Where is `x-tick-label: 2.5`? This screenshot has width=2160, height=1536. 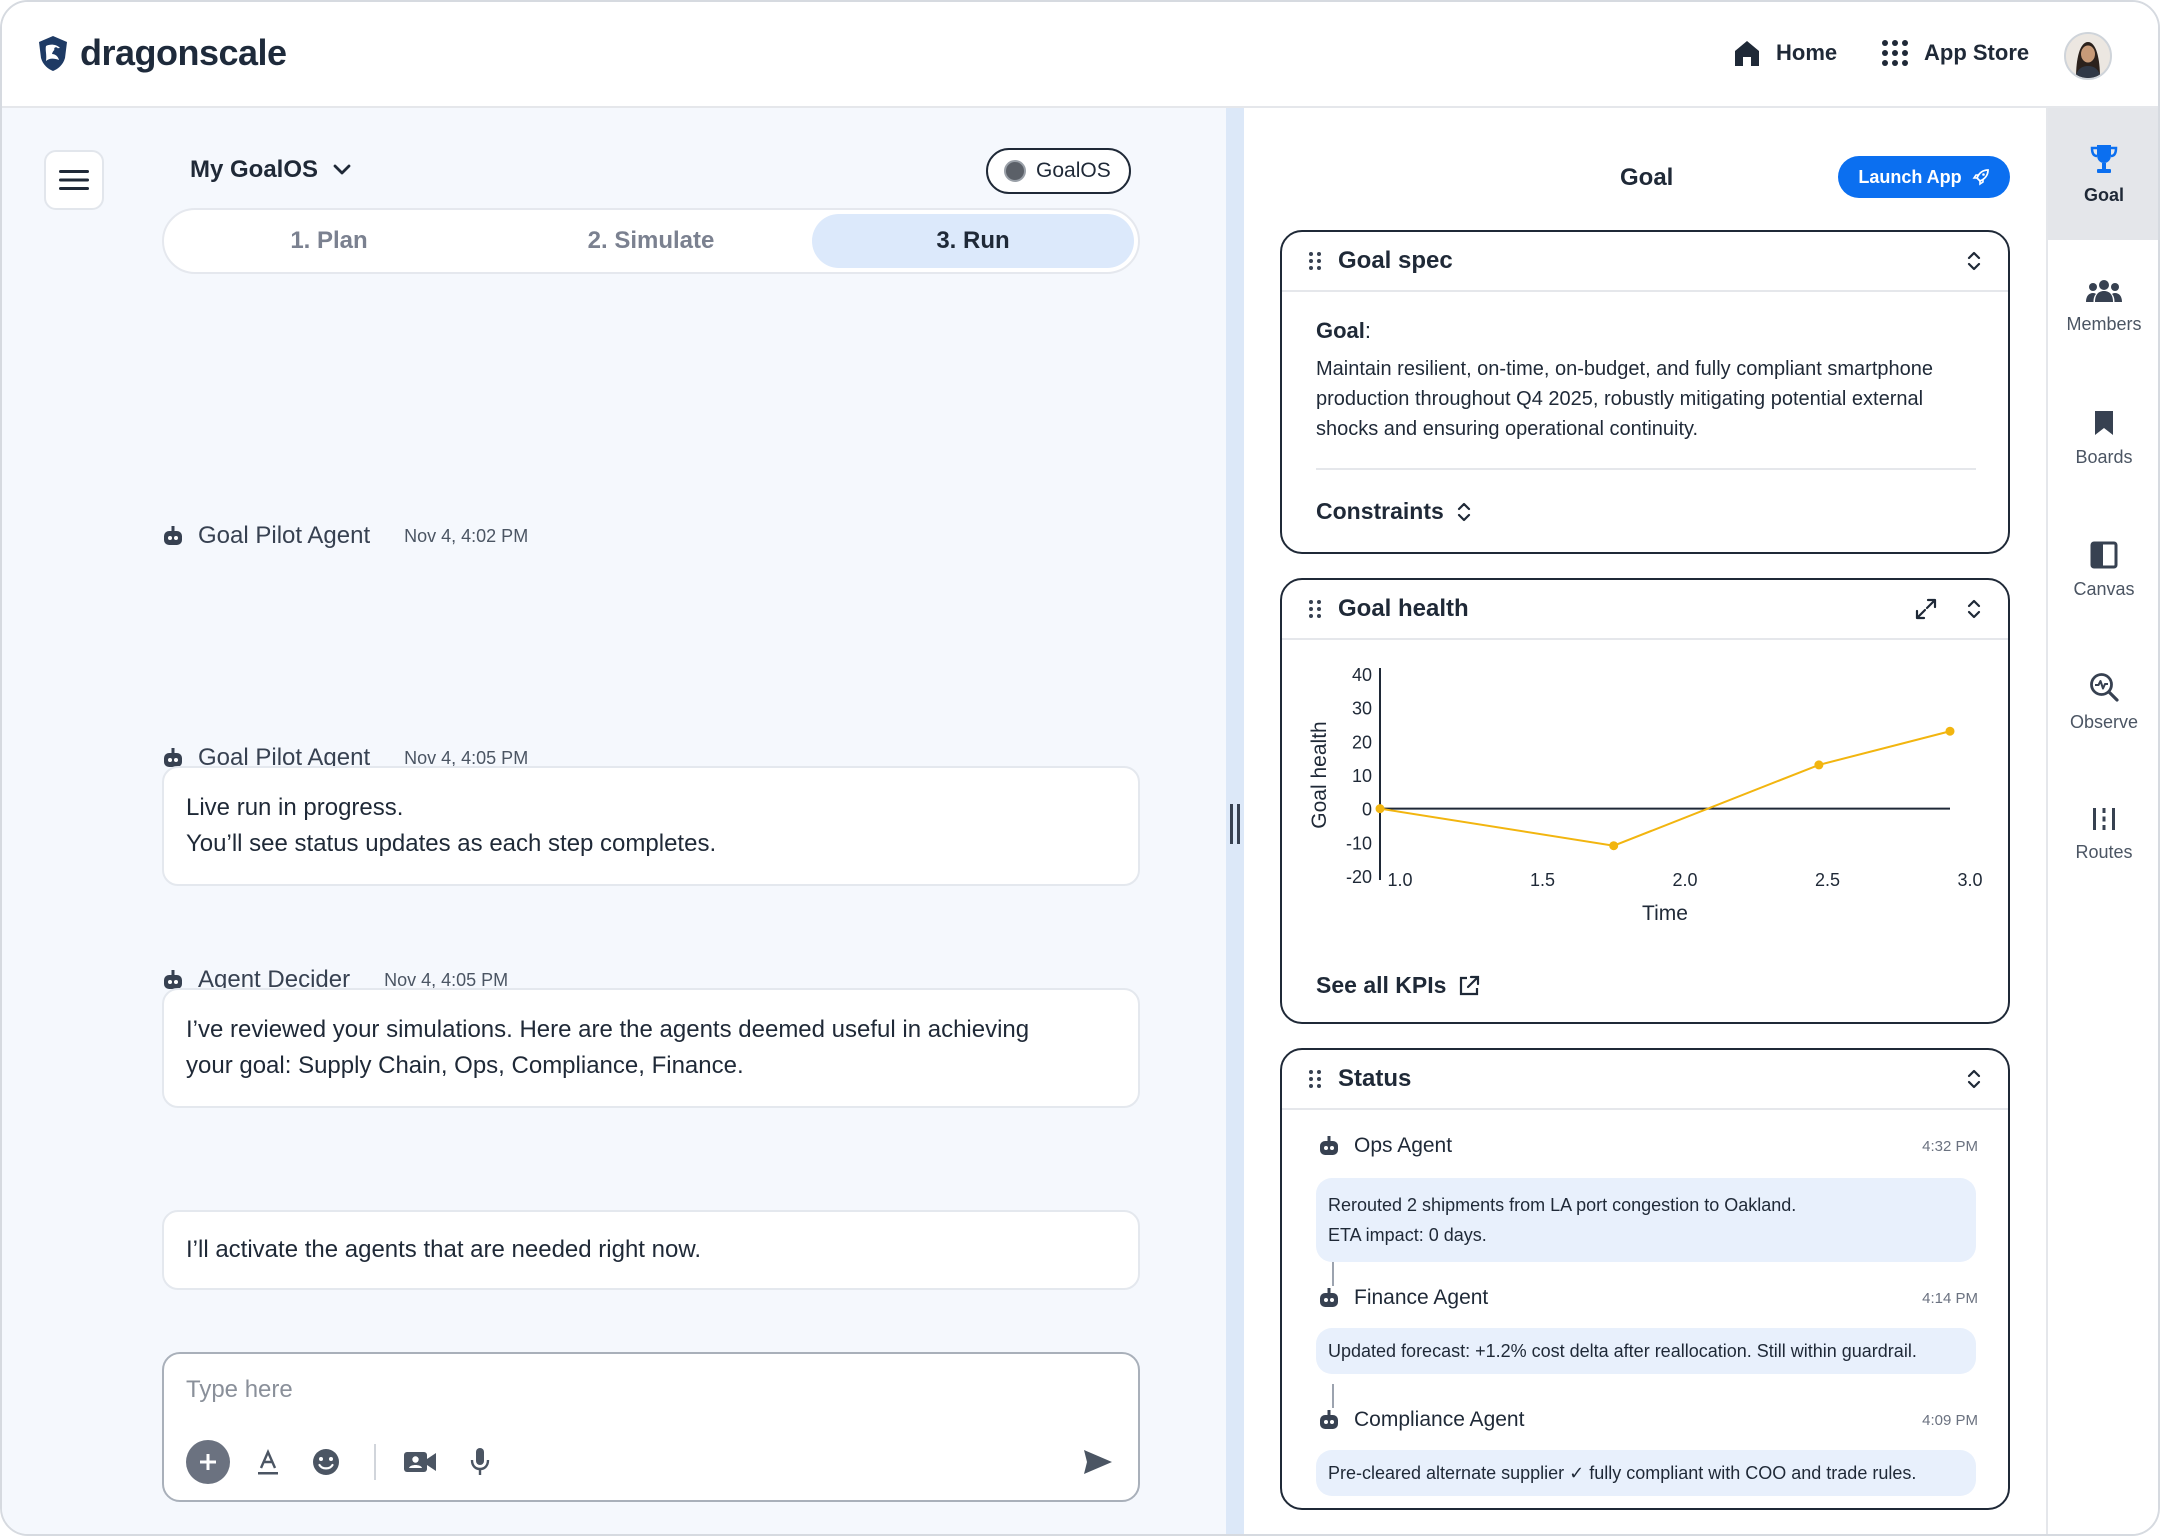 x-tick-label: 2.5 is located at coordinates (1827, 880).